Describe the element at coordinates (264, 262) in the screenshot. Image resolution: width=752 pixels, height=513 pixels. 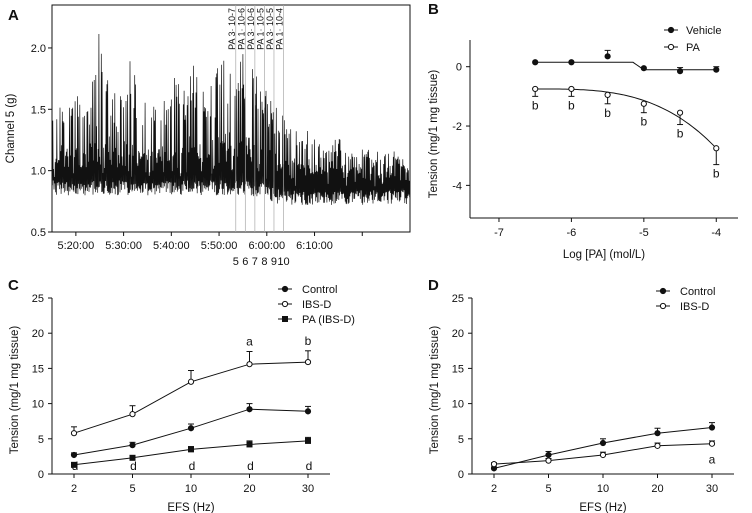
I see `event-number: 8` at that location.